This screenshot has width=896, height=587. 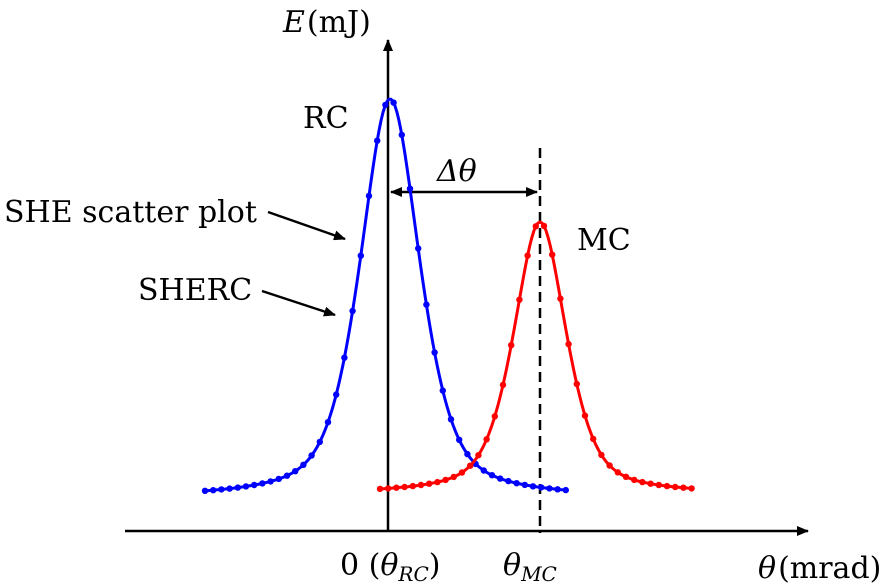 What do you see at coordinates (604, 240) in the screenshot?
I see `mc-curve-label: MC` at bounding box center [604, 240].